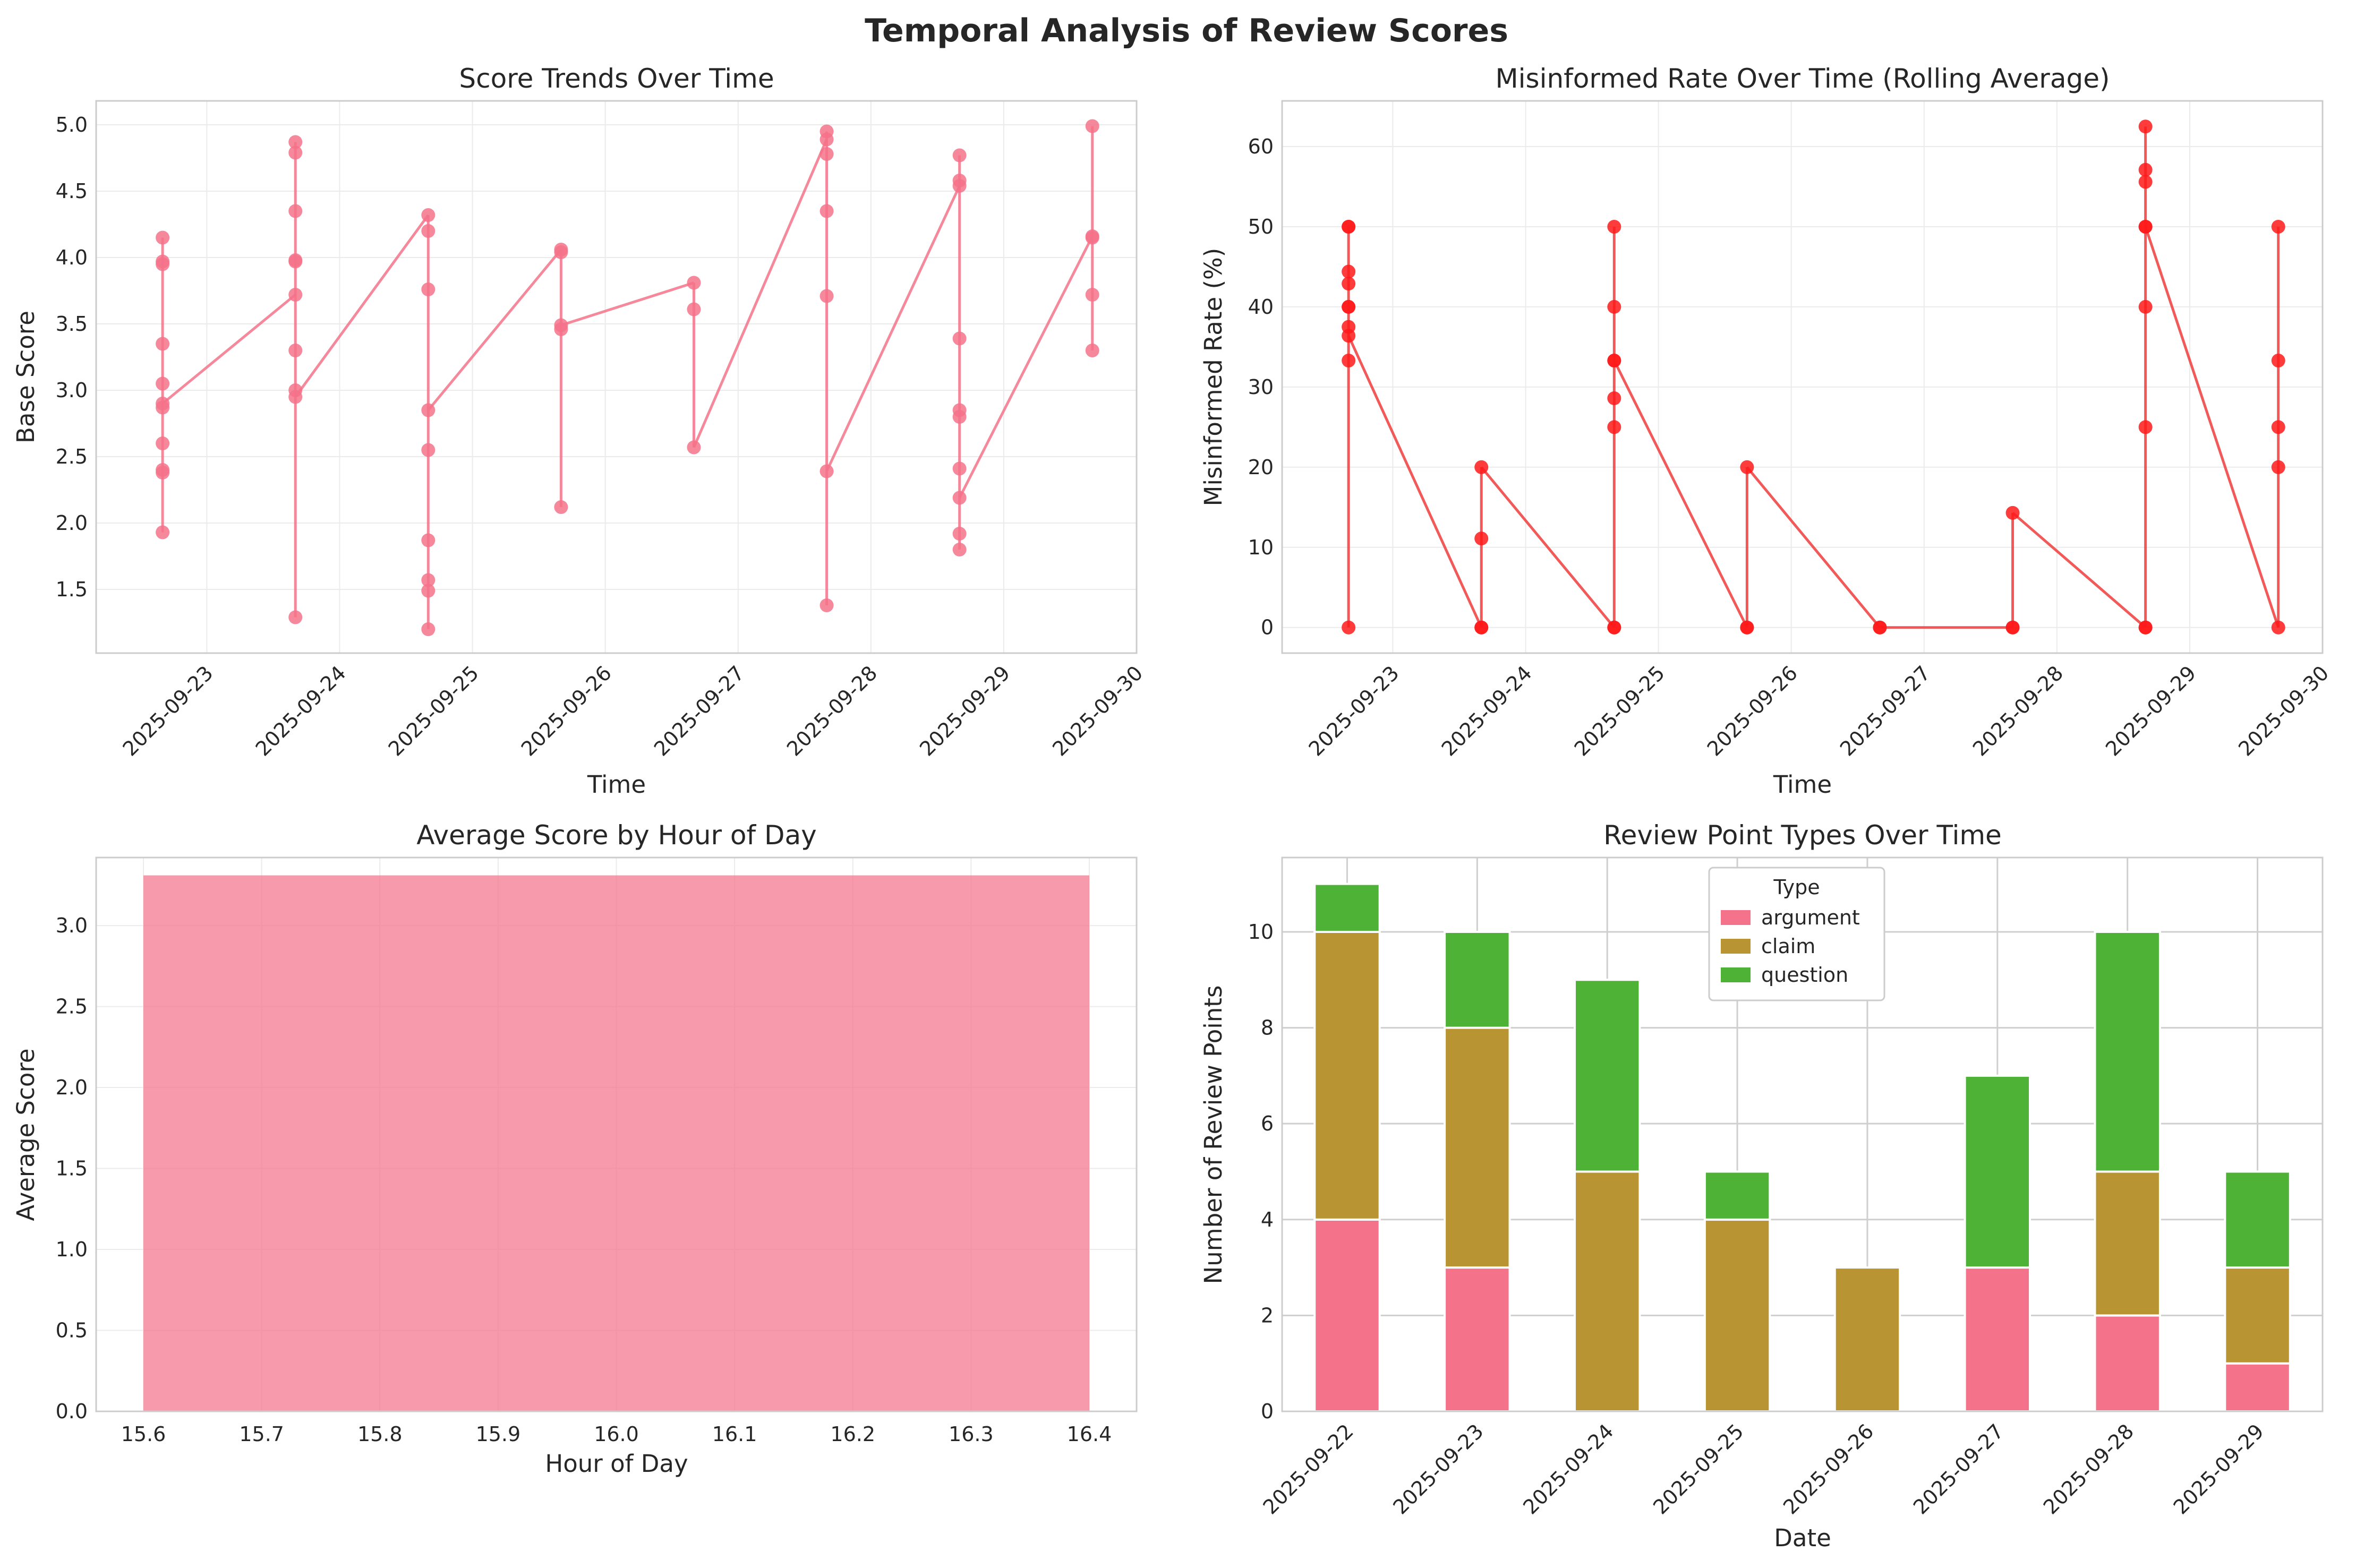 The height and width of the screenshot is (1568, 2373). I want to click on x-axis-label: Date, so click(1802, 1538).